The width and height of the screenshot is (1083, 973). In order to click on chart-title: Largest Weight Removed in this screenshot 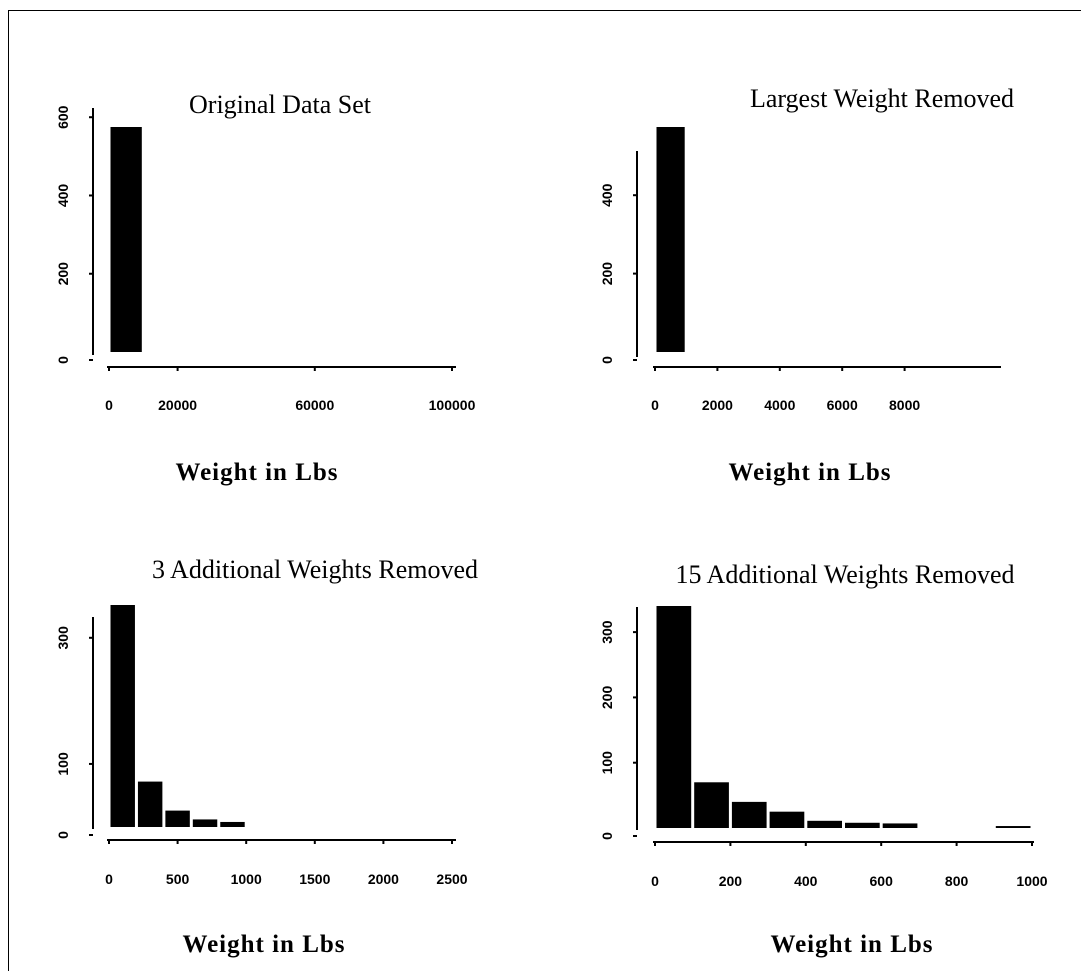, I will do `click(882, 98)`.